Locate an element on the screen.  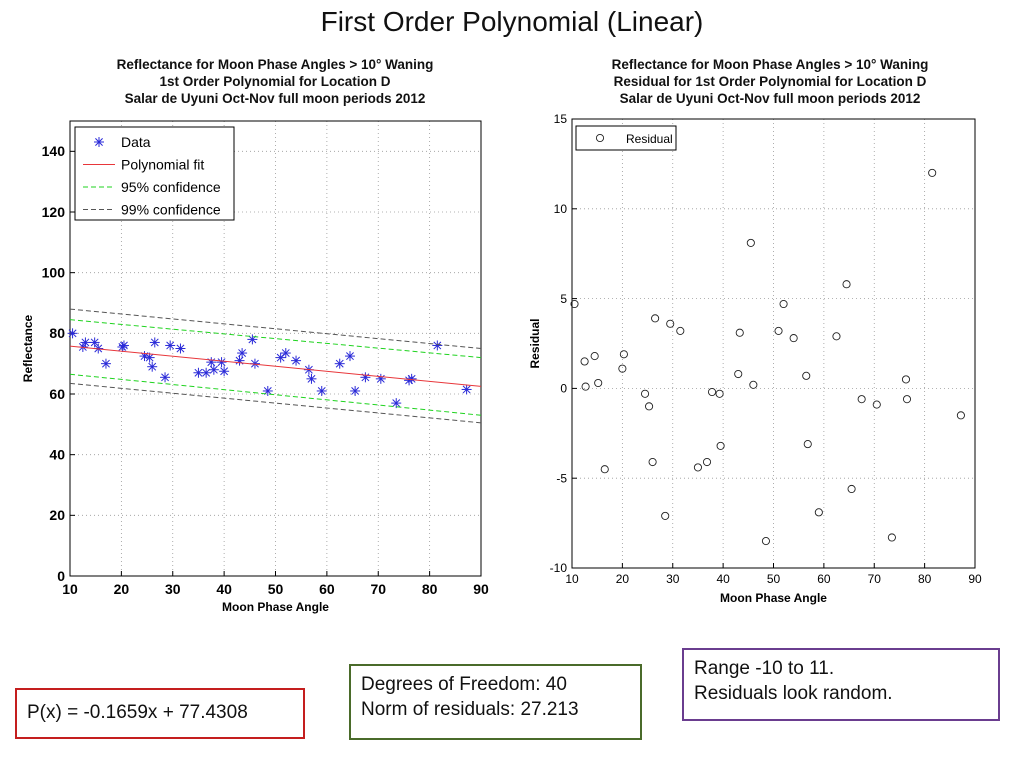
y-tick-label: 10 is located at coordinates (561, 209).